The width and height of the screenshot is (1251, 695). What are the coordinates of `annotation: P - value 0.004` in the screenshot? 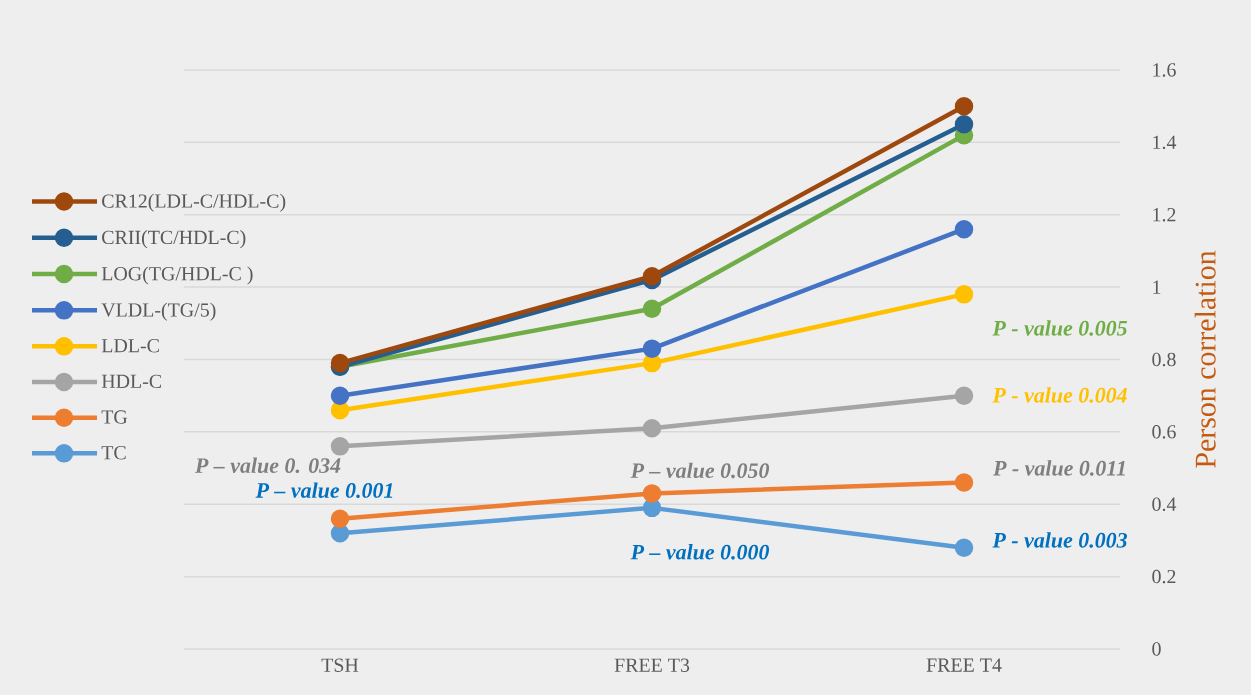 It's located at (1059, 395).